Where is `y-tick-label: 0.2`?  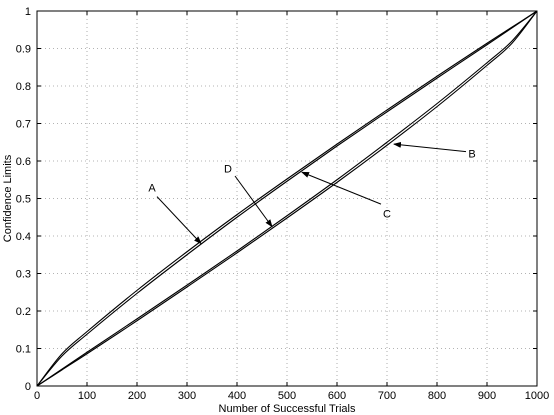 y-tick-label: 0.2 is located at coordinates (23, 312).